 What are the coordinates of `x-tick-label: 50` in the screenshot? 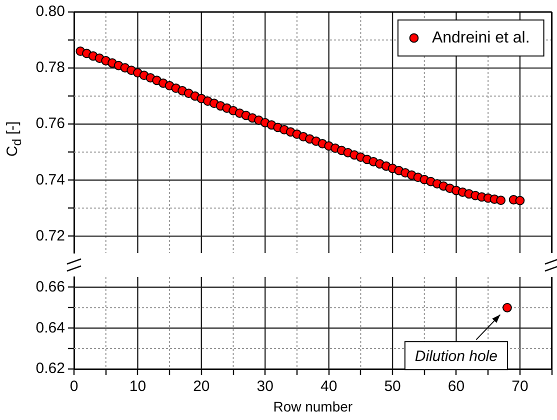 It's located at (392, 387).